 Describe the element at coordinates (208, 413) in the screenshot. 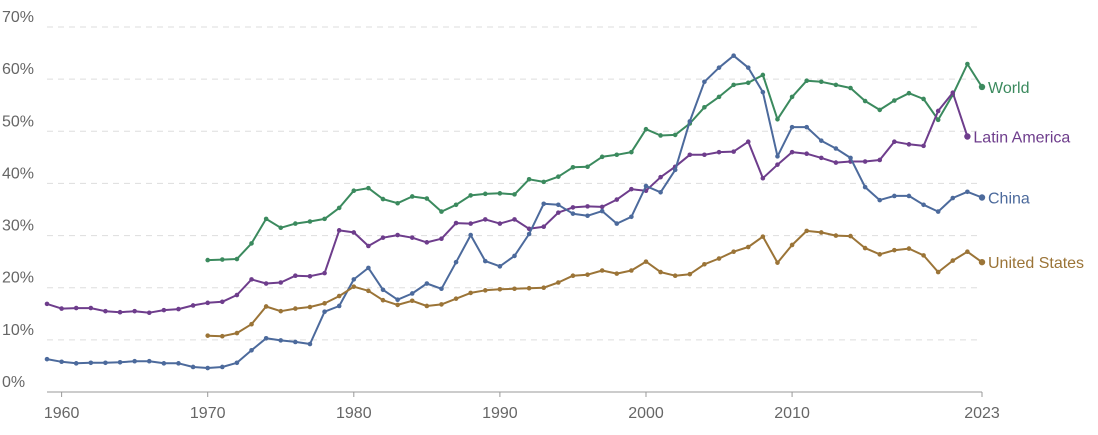

I see `x-tick-label: 1970` at that location.